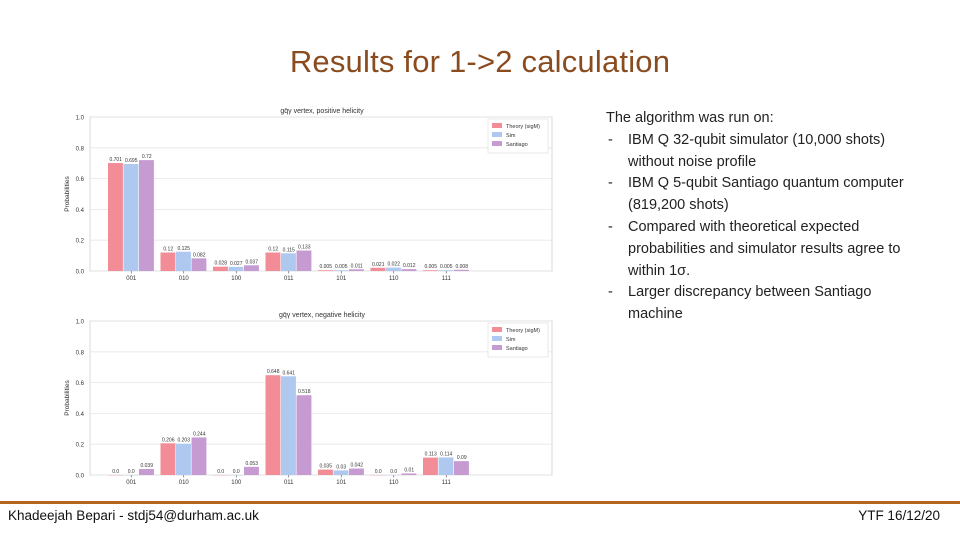 The height and width of the screenshot is (540, 960). I want to click on data-label: 0.72, so click(147, 157).